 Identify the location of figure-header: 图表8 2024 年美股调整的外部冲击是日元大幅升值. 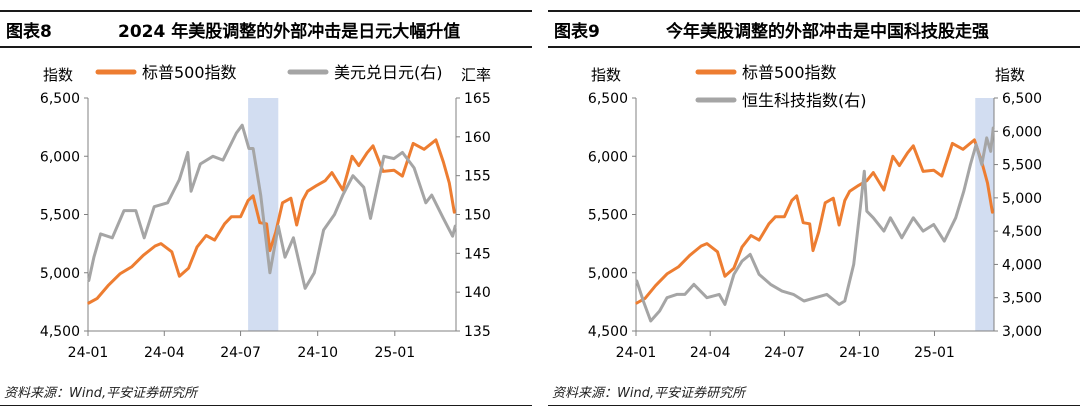
(266, 29).